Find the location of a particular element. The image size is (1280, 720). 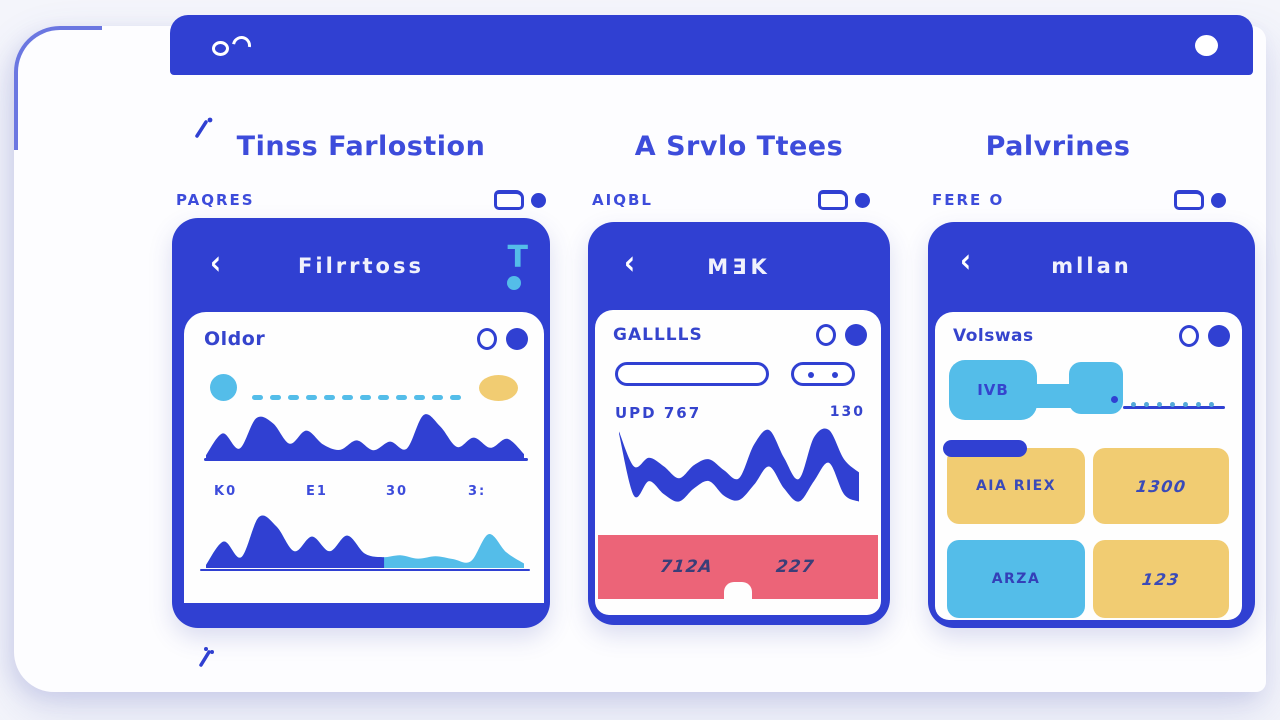

input-pill is located at coordinates (692, 374).